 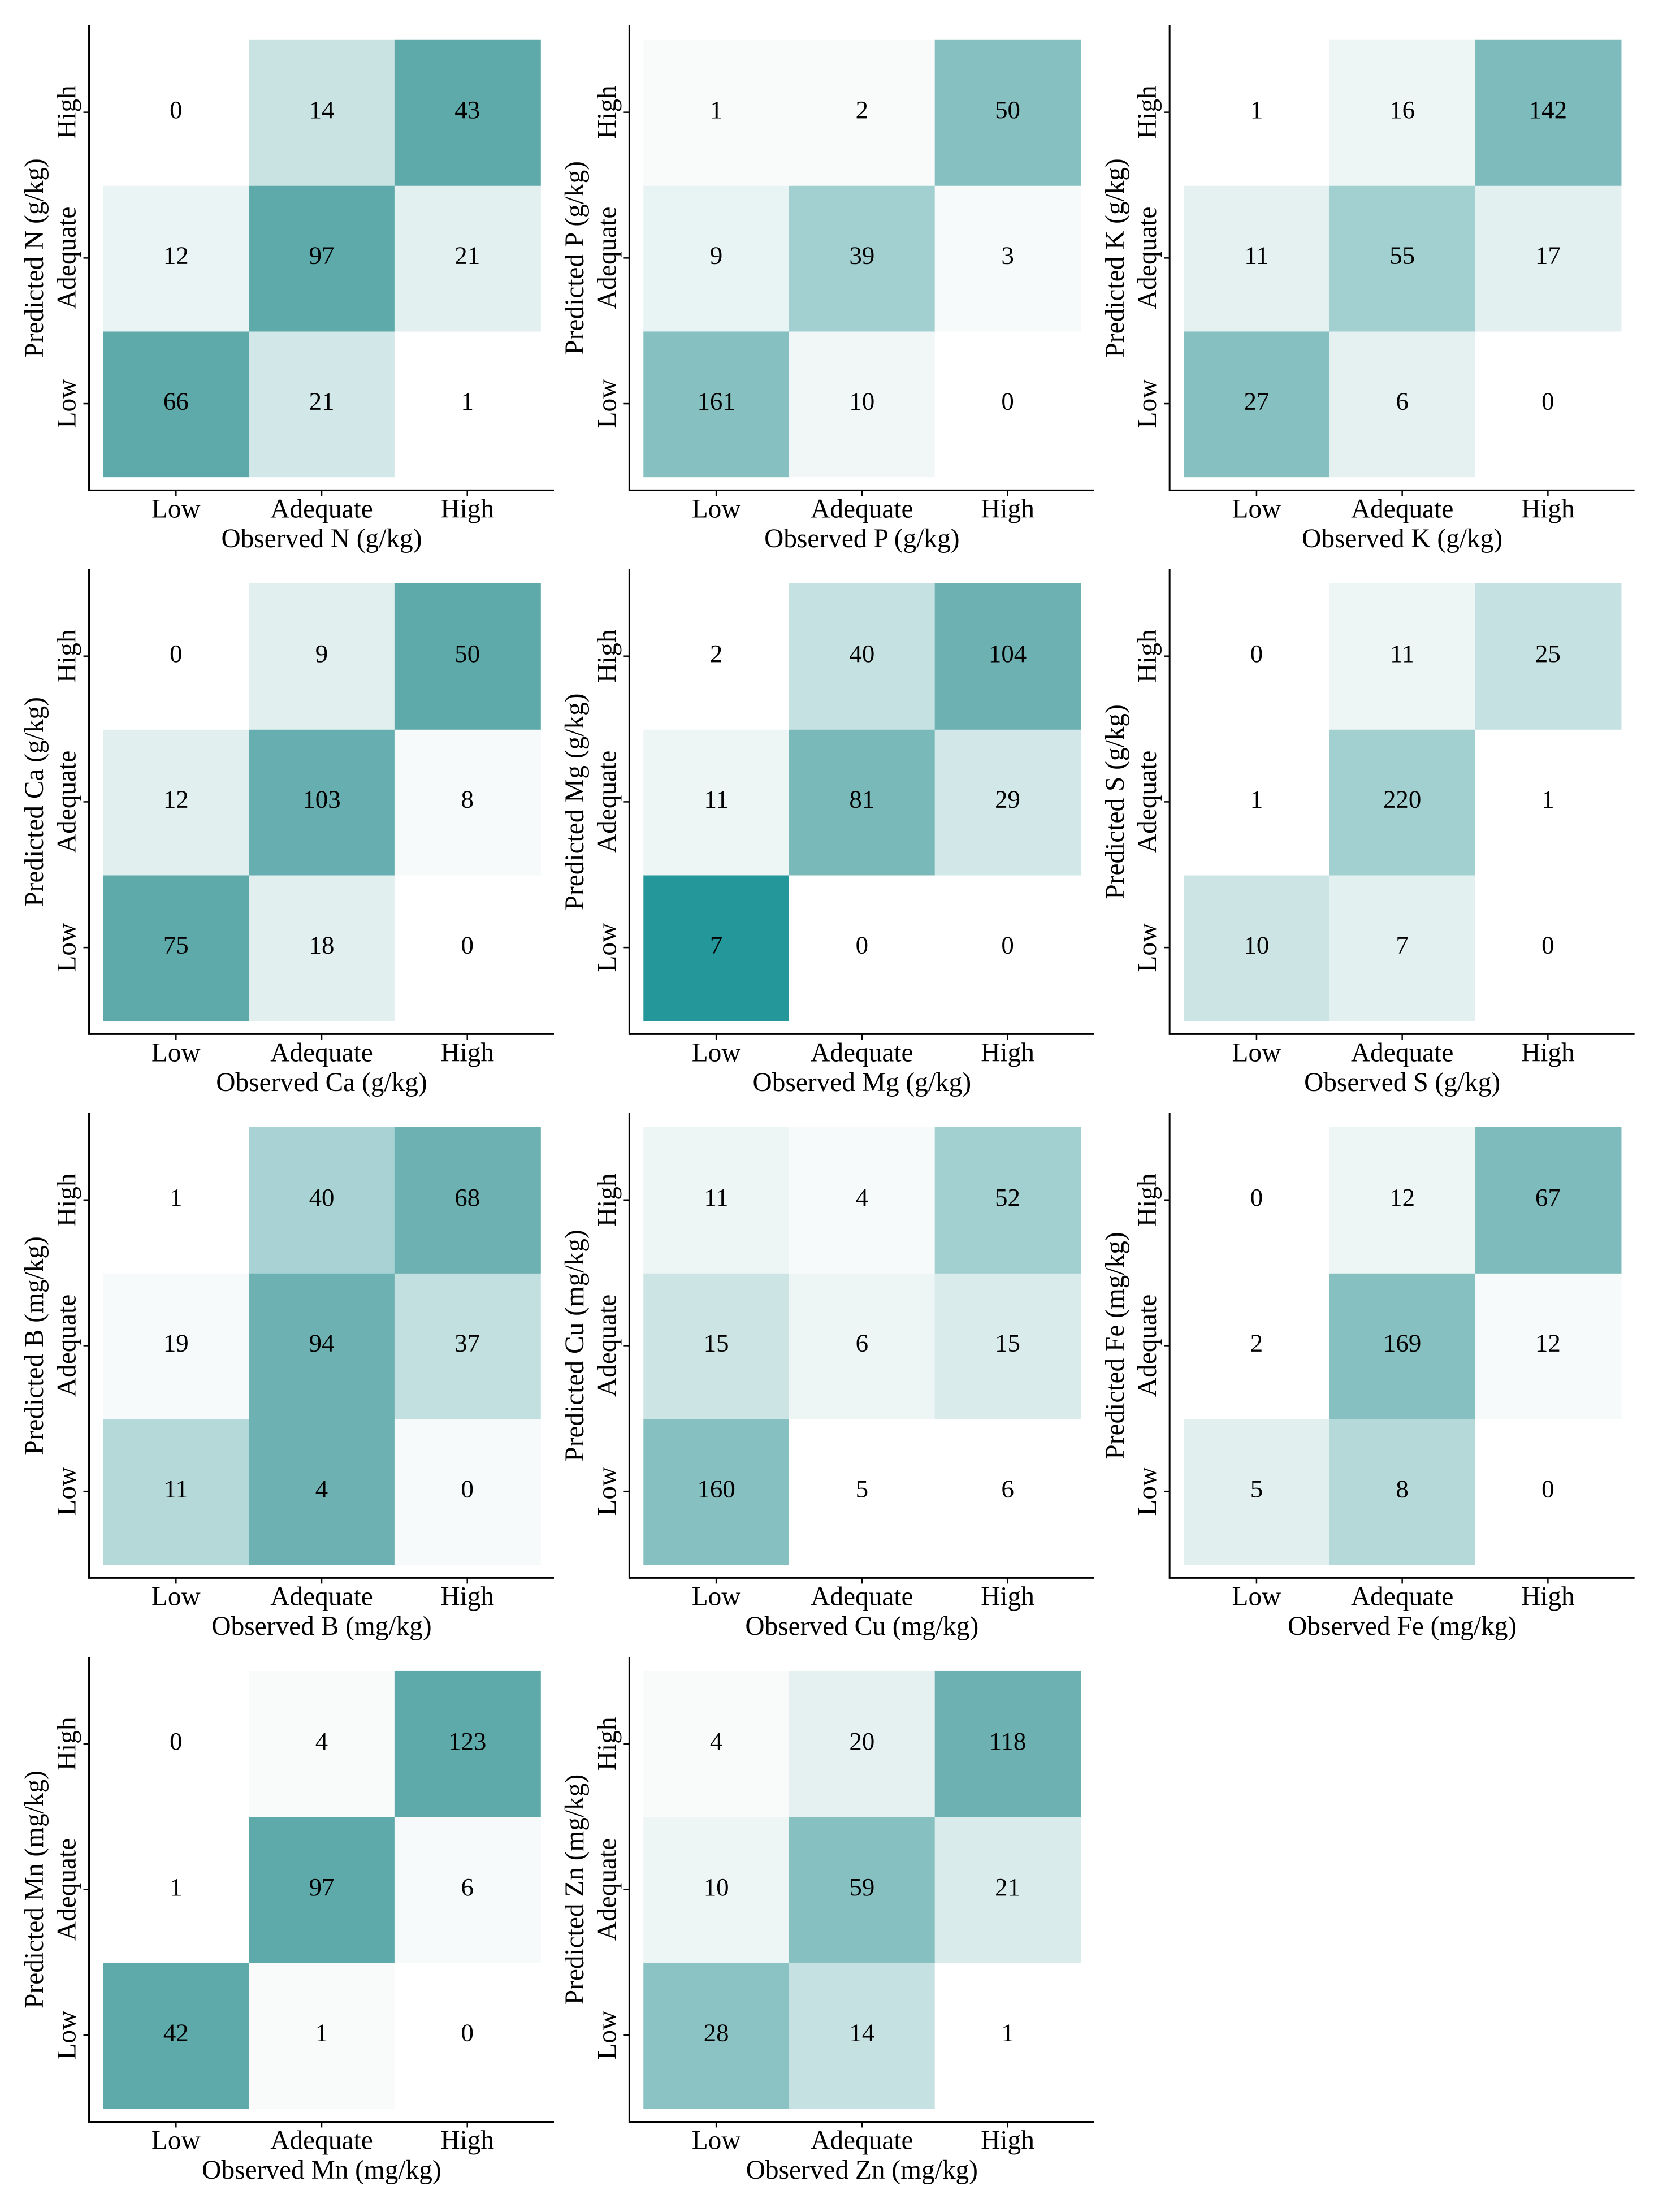 What do you see at coordinates (1257, 945) in the screenshot?
I see `cell-label: 10` at bounding box center [1257, 945].